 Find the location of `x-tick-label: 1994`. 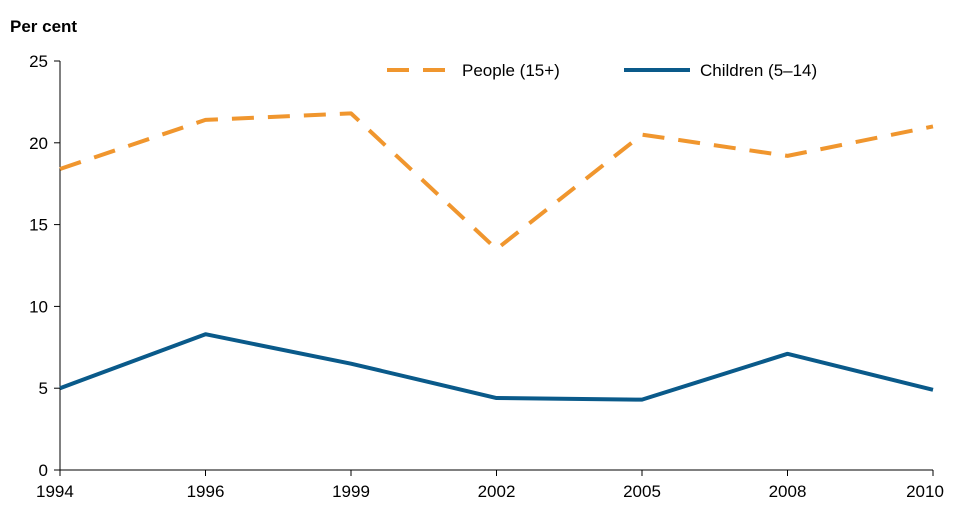

x-tick-label: 1994 is located at coordinates (55, 491).